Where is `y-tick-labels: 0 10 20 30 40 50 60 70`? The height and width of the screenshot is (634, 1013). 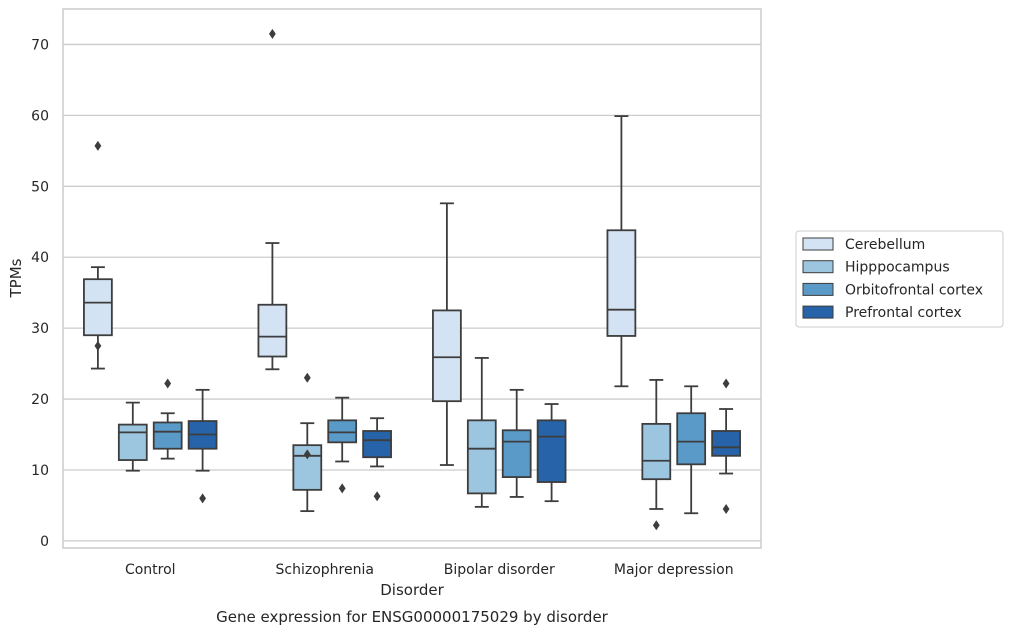
y-tick-labels: 0 10 20 30 40 50 60 70 is located at coordinates (40, 293).